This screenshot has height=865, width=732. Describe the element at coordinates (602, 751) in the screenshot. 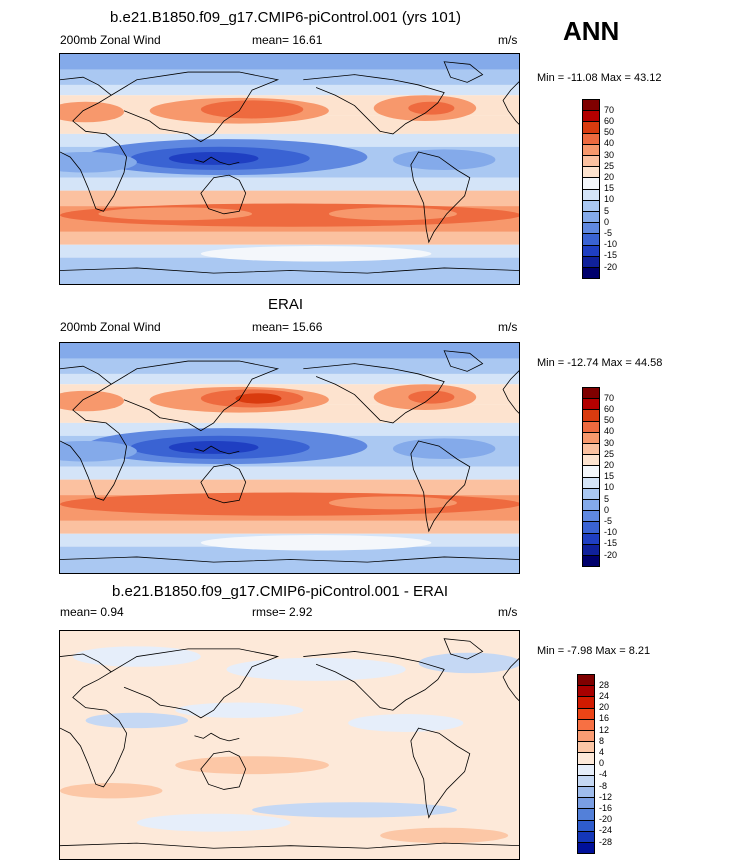

I see `colorbar-label: 4` at that location.